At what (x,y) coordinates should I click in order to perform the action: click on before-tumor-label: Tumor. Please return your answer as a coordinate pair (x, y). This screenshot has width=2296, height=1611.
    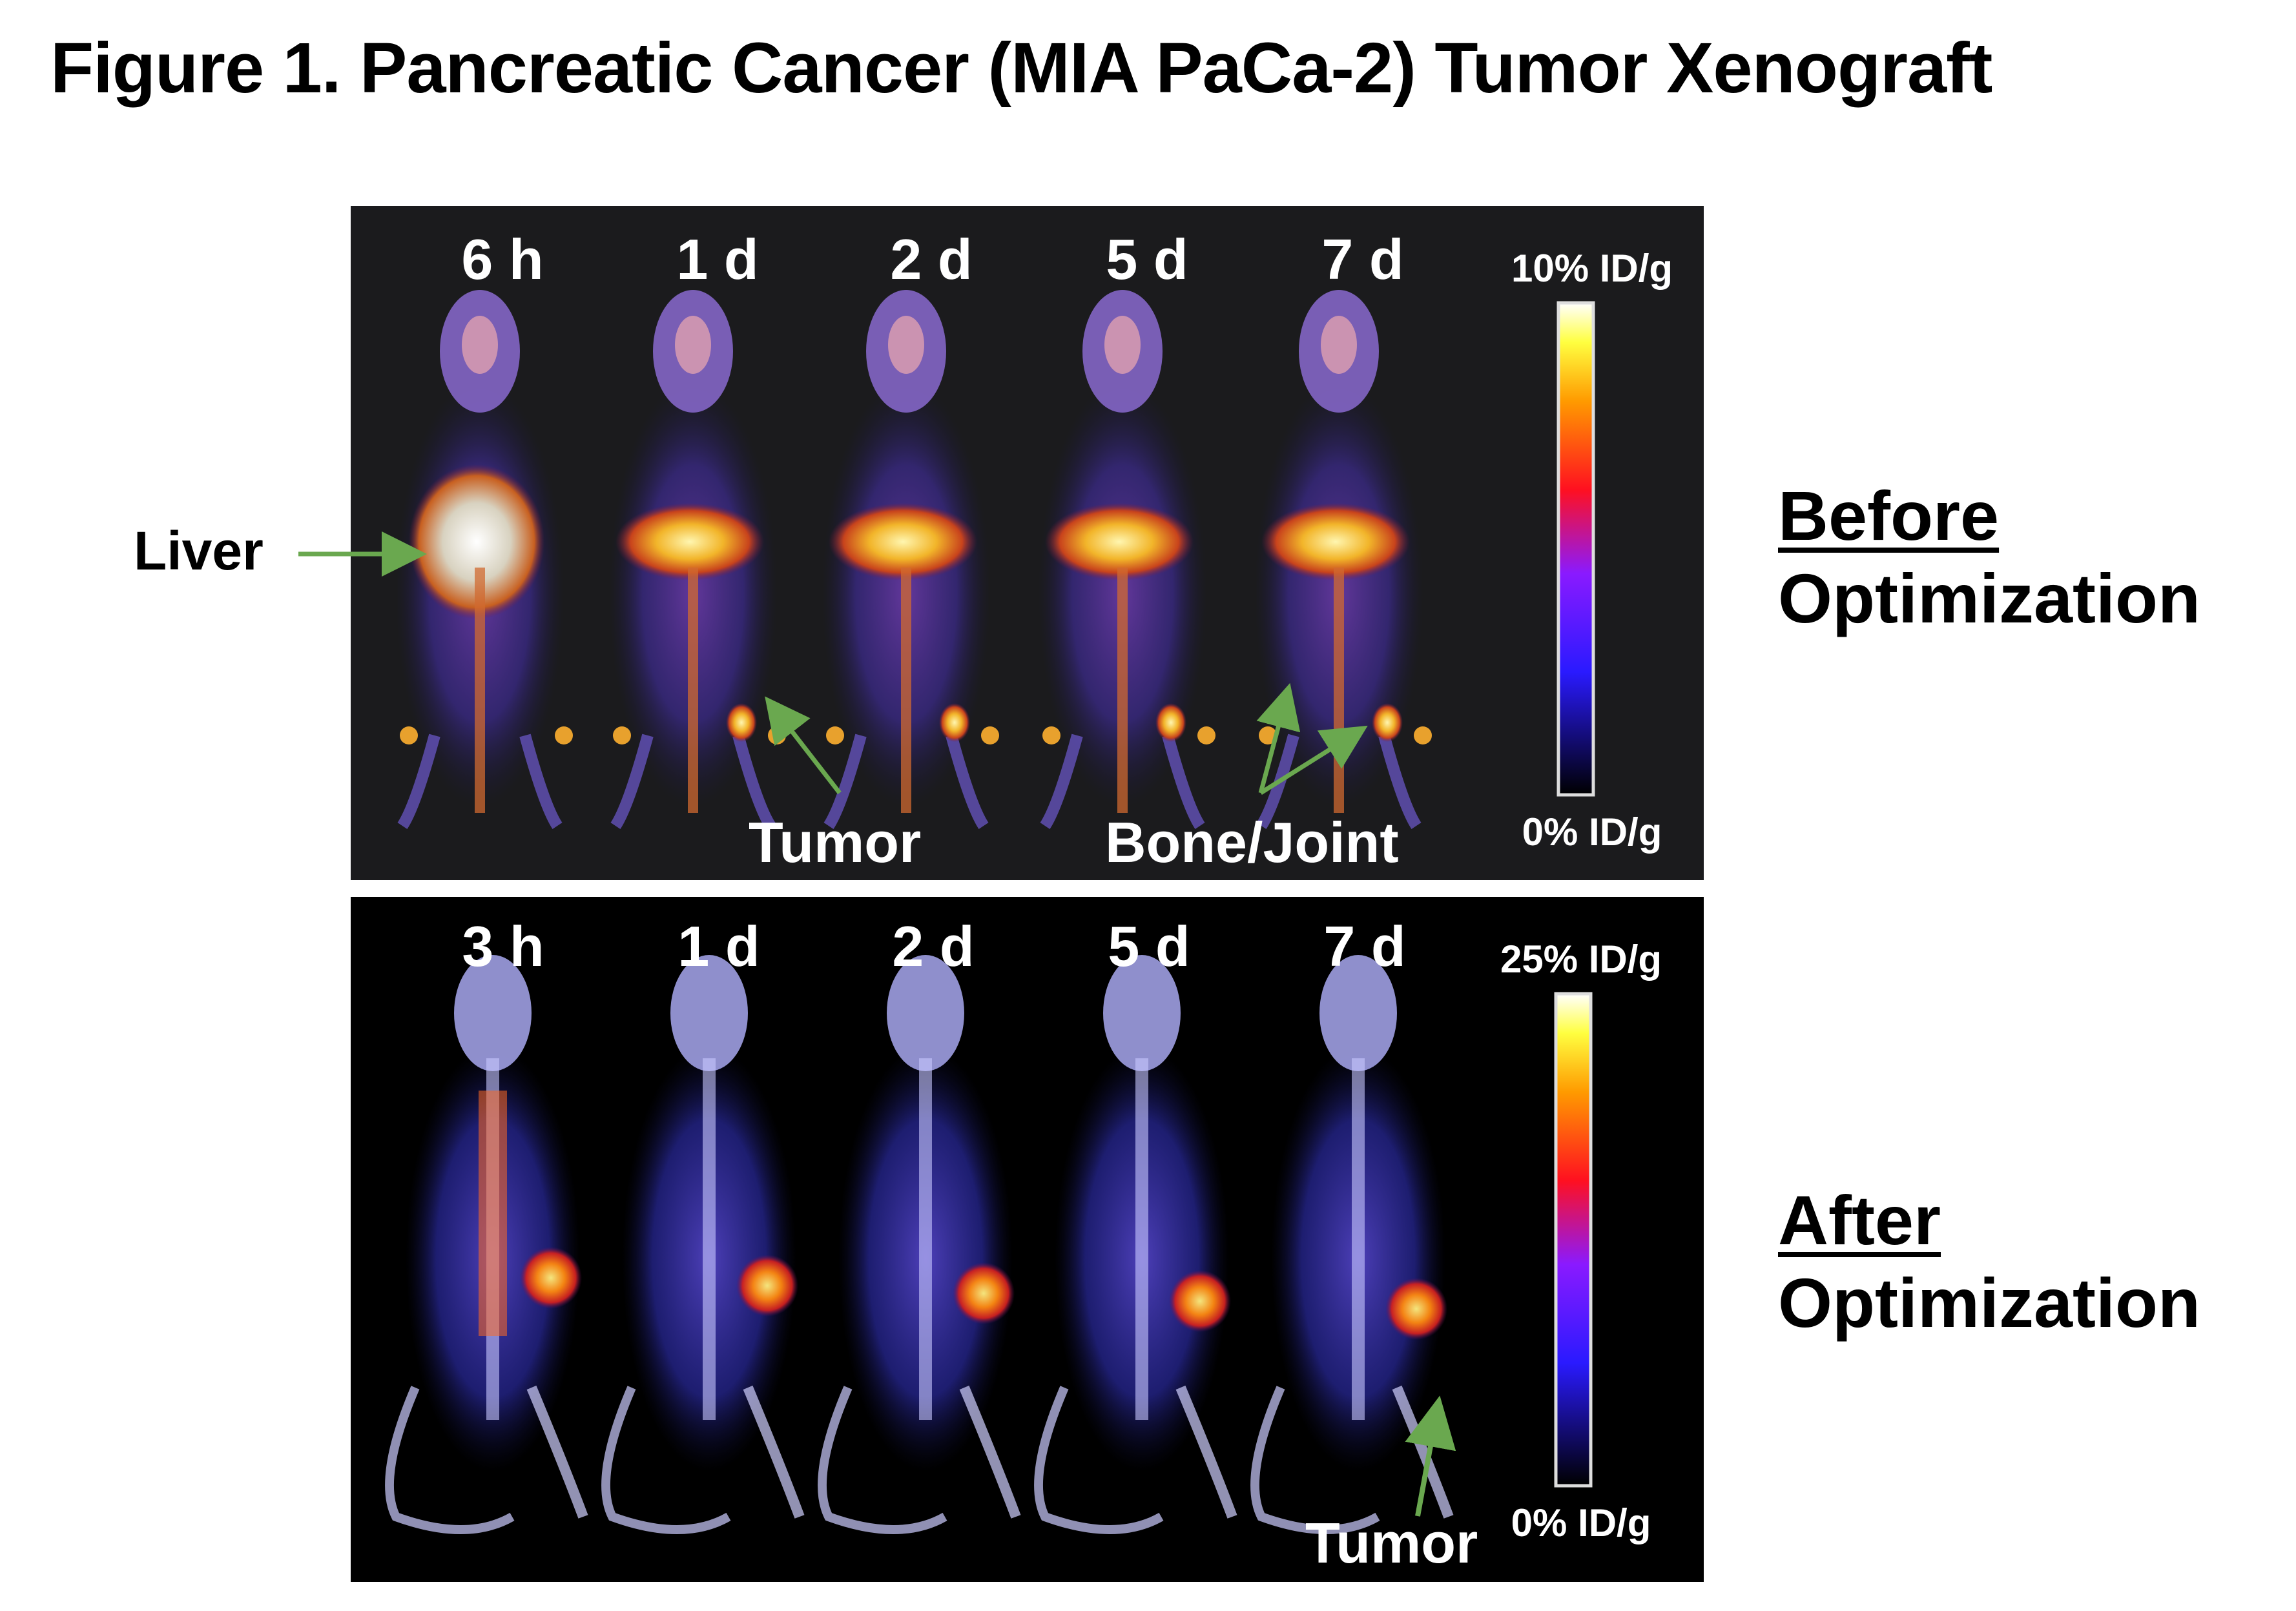
    Looking at the image, I should click on (835, 842).